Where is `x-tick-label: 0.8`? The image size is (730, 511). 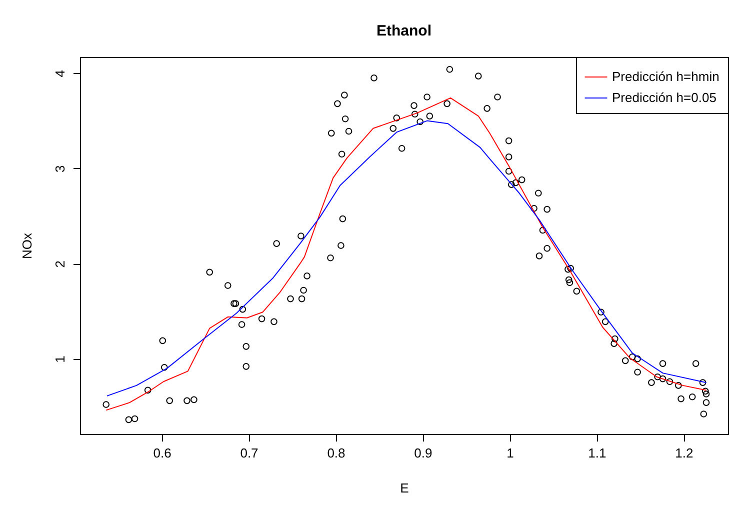
x-tick-label: 0.8 is located at coordinates (336, 453).